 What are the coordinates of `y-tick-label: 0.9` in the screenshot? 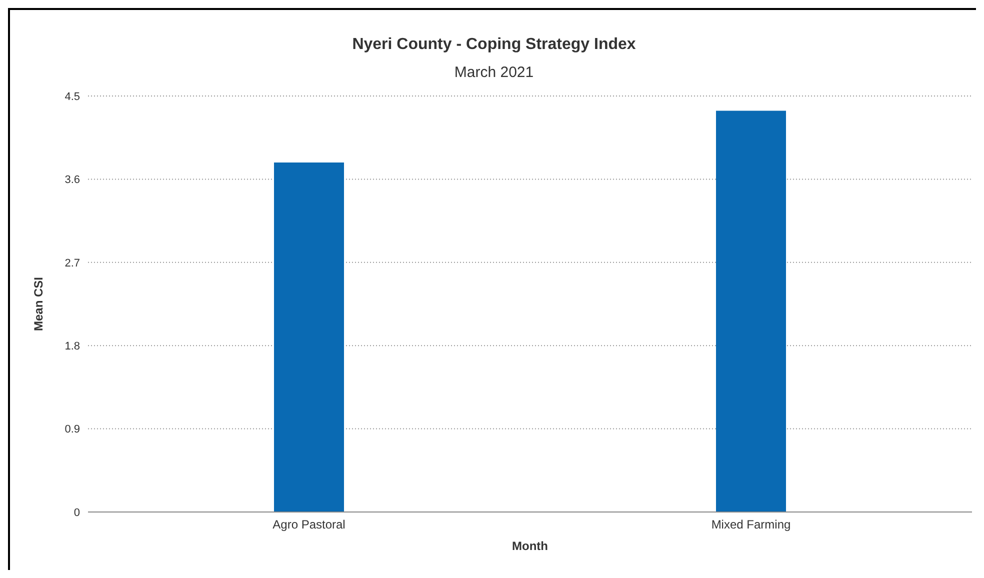 It's located at (72, 430).